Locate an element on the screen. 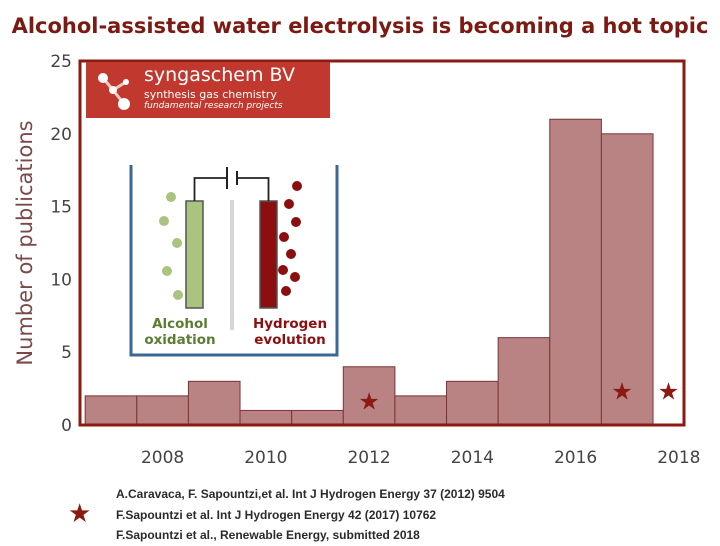  markers-layer: ★ ★ ★ is located at coordinates (518, 397).